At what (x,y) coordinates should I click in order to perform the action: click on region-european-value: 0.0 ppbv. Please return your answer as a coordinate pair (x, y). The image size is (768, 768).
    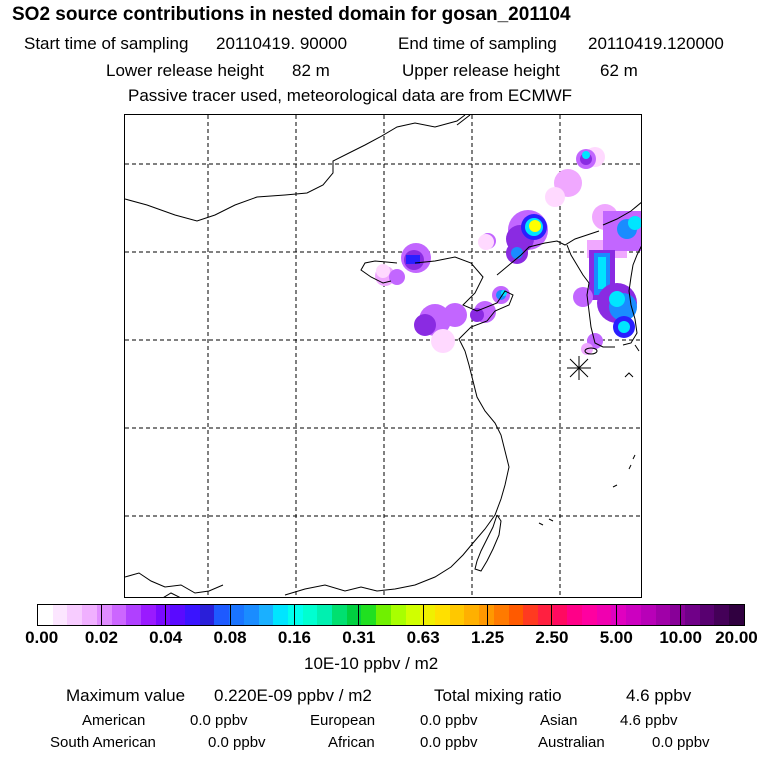
    Looking at the image, I should click on (449, 720).